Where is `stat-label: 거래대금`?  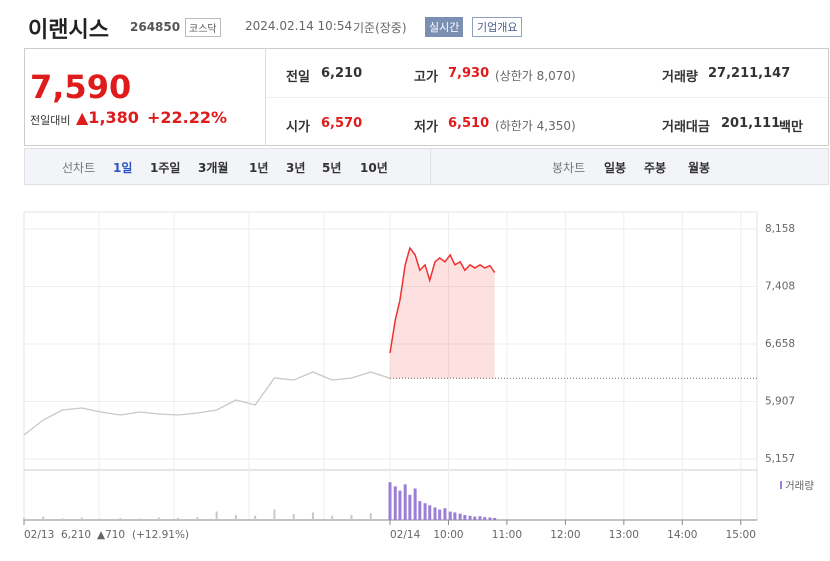 stat-label: 거래대금 is located at coordinates (686, 127).